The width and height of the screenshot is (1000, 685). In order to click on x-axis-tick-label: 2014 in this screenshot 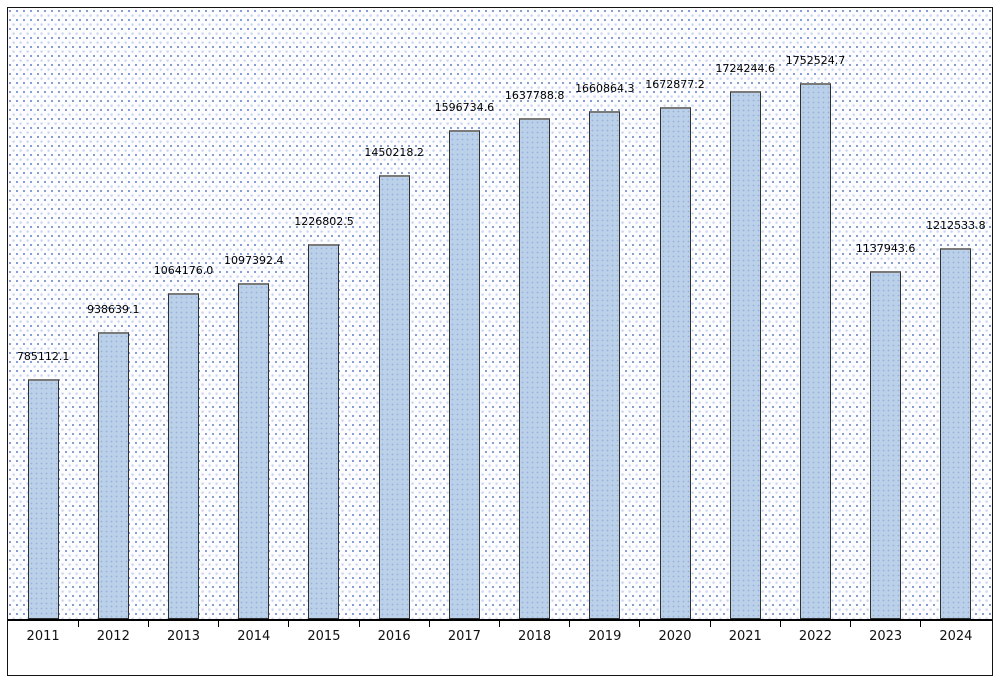, I will do `click(254, 636)`.